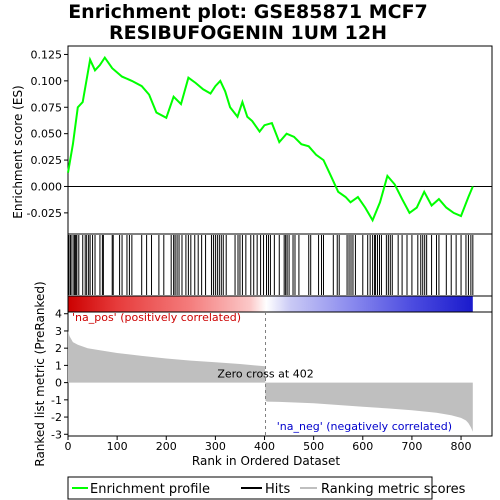  I want to click on es-ytick-label: 0.100, so click(47, 81).